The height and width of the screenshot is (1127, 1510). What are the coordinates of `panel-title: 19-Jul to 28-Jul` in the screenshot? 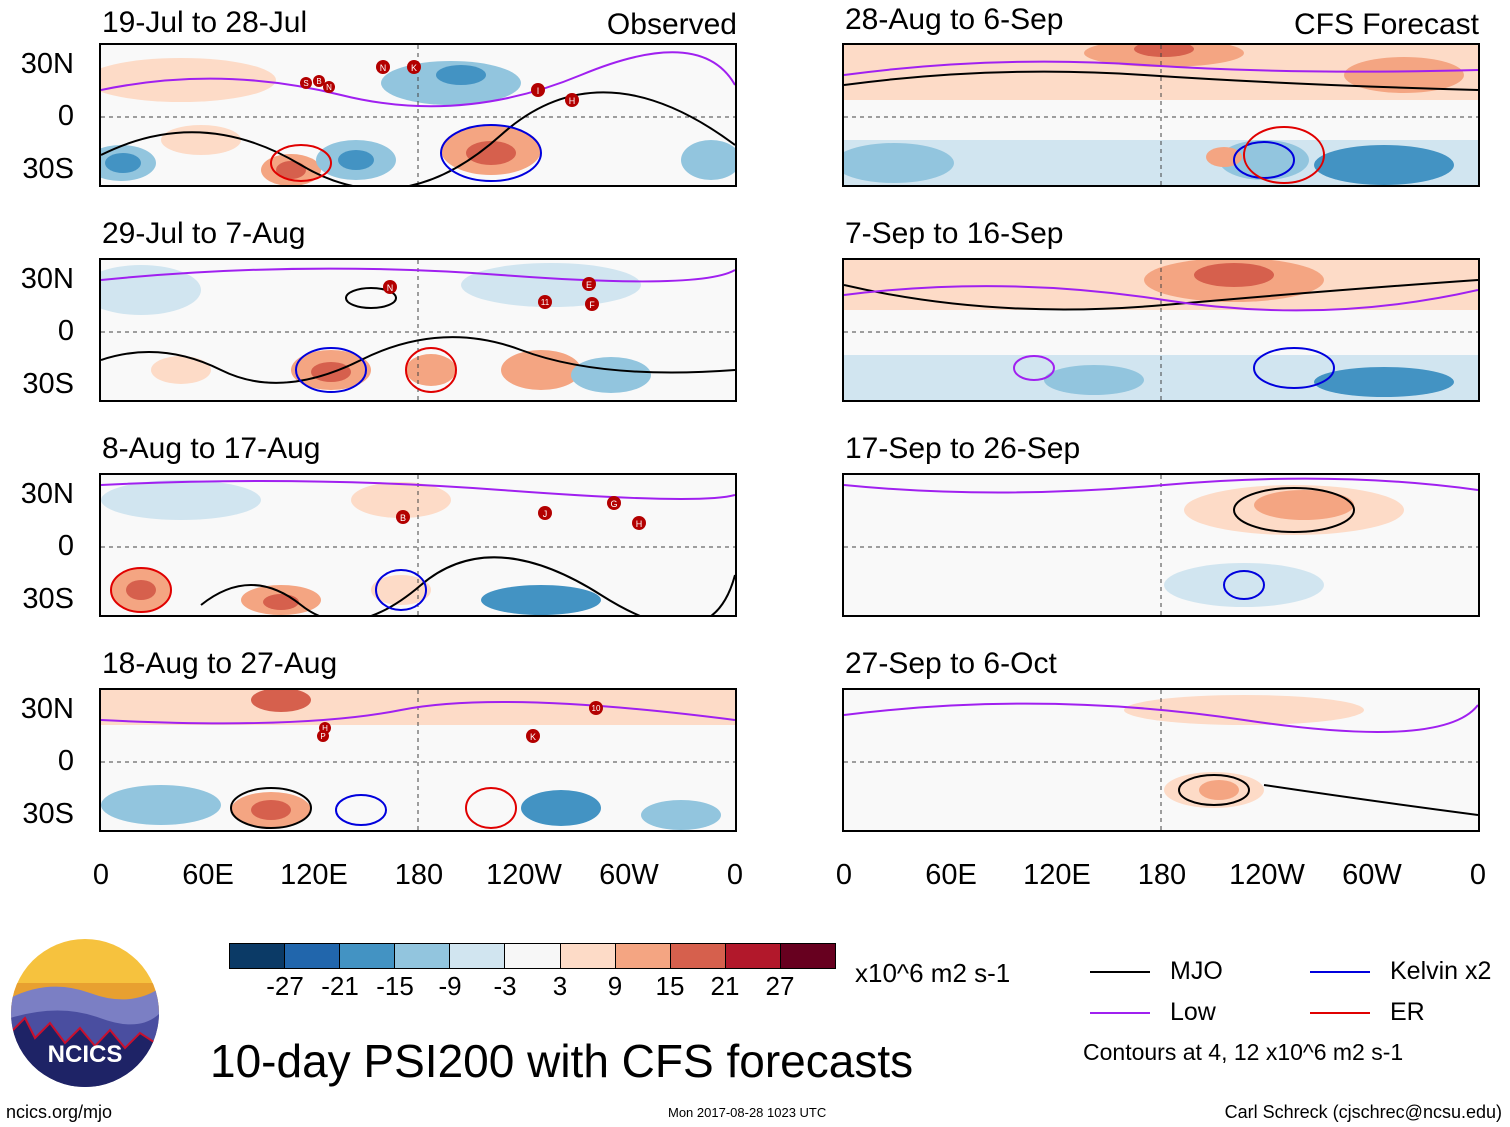 It's located at (205, 22).